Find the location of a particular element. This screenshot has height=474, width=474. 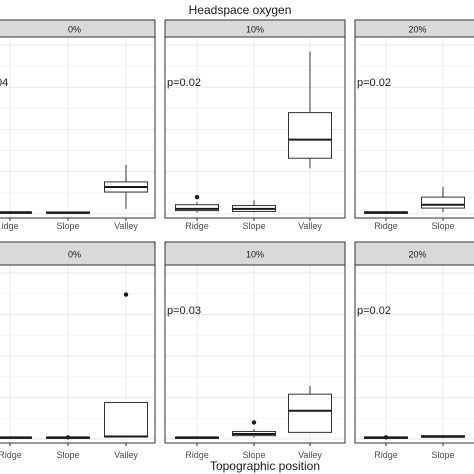

facet-panel: 0% 04 idge Slope Valley is located at coordinates (78, 125).